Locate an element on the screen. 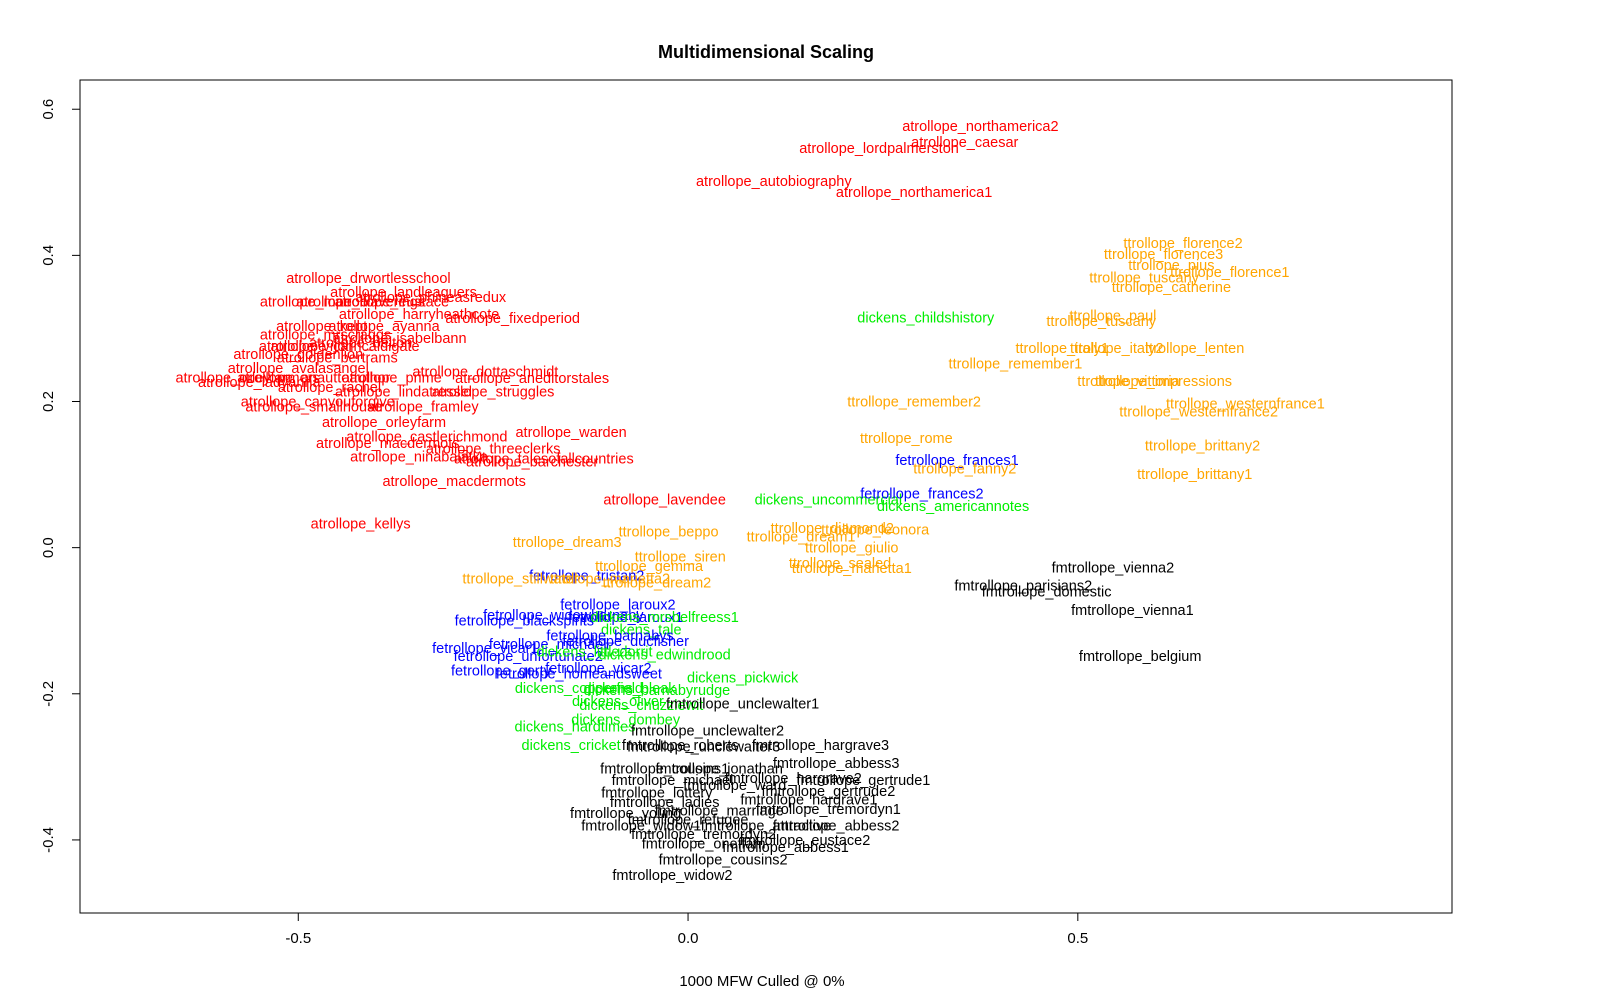  point-label: atrollope_rachel is located at coordinates (329, 388).